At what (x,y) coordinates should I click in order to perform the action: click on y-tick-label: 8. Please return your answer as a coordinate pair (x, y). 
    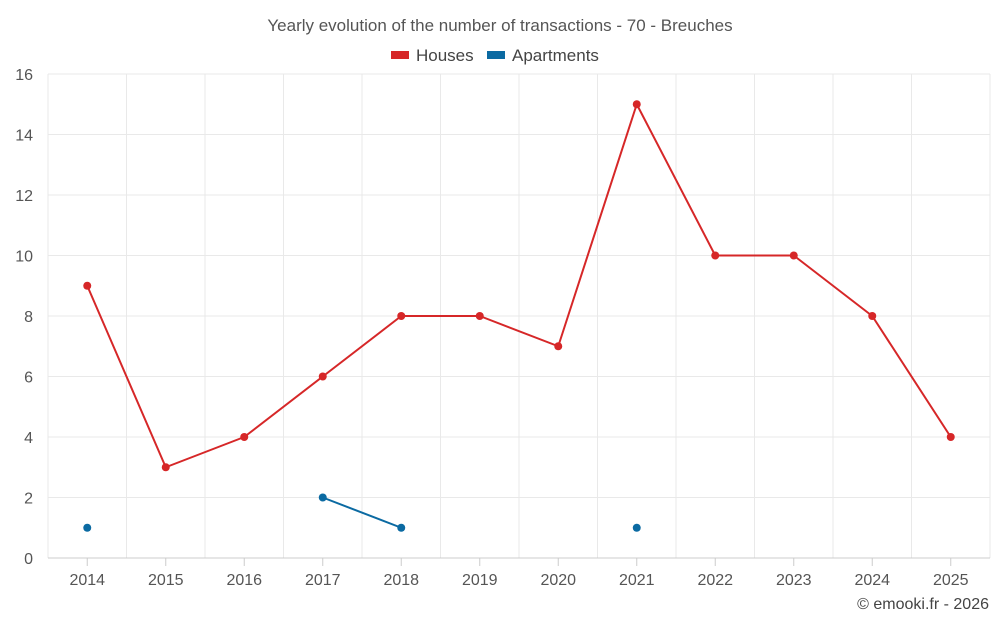
    Looking at the image, I should click on (28, 317).